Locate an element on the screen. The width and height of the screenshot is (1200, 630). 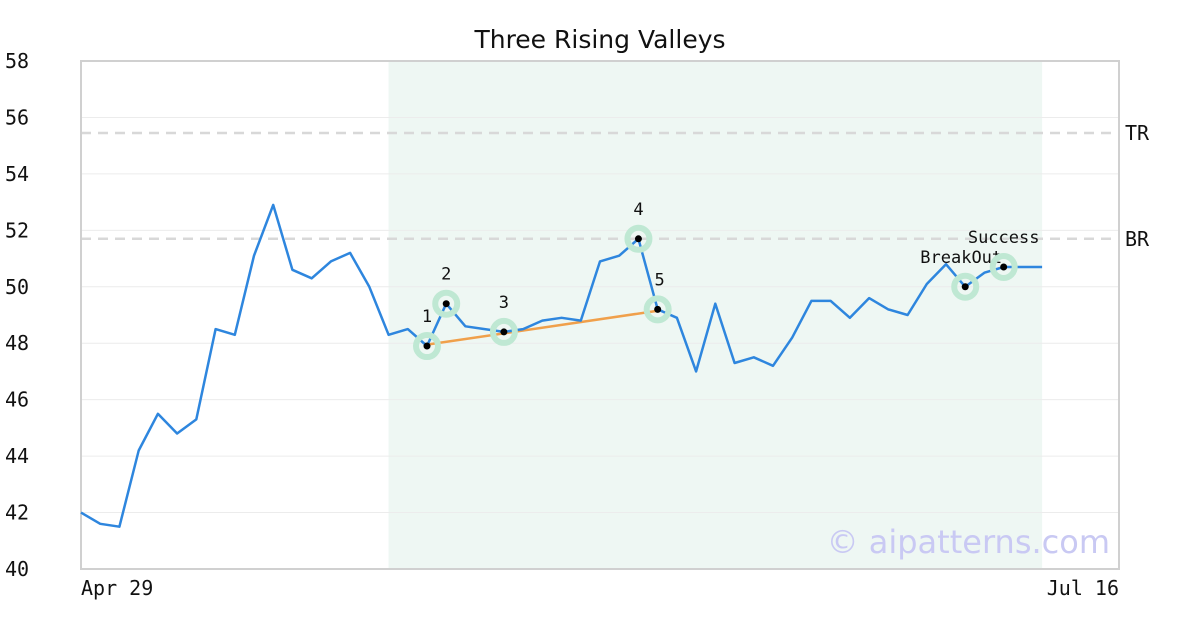
point-4-halo is located at coordinates (638, 238).